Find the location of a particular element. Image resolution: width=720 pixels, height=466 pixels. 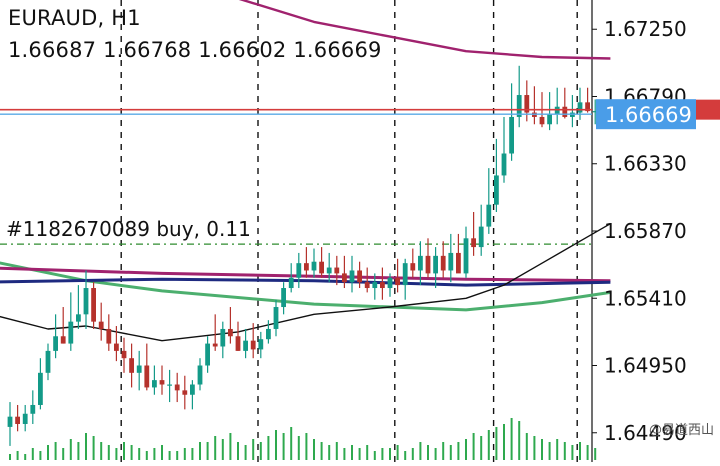

ohlc-readout: 1.66687 1.66768 1.66602 1.66669 is located at coordinates (195, 50).